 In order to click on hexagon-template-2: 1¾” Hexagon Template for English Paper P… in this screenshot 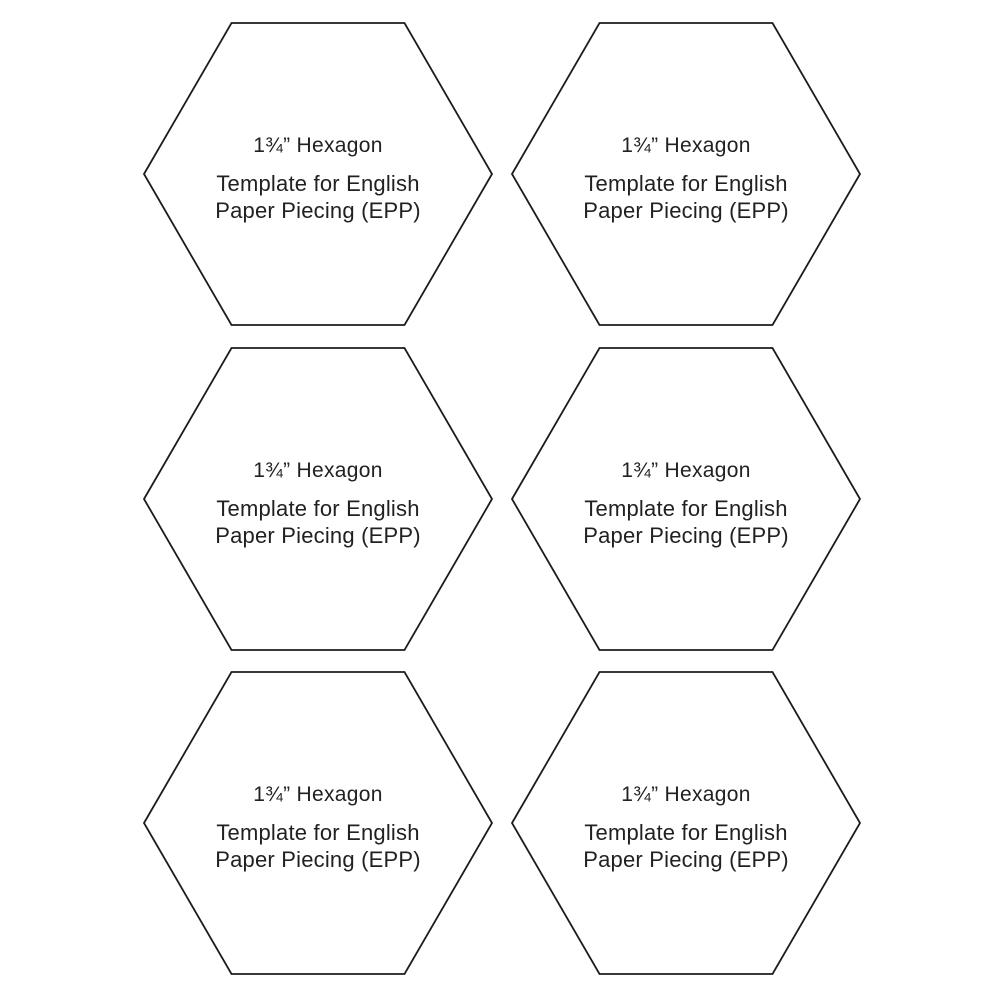, I will do `click(686, 174)`.